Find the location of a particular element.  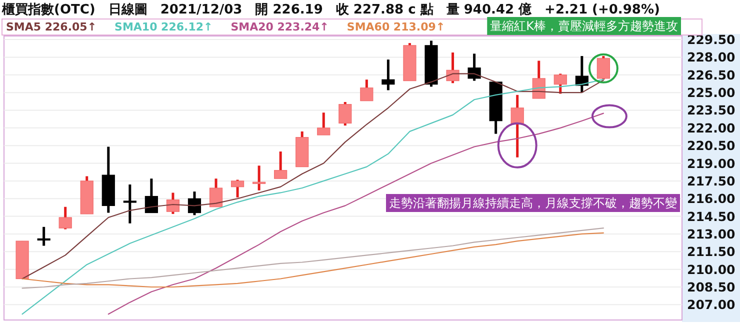

annotation: 量縮紅K棒，賣壓減輕多方趨勢進攻 is located at coordinates (584, 26).